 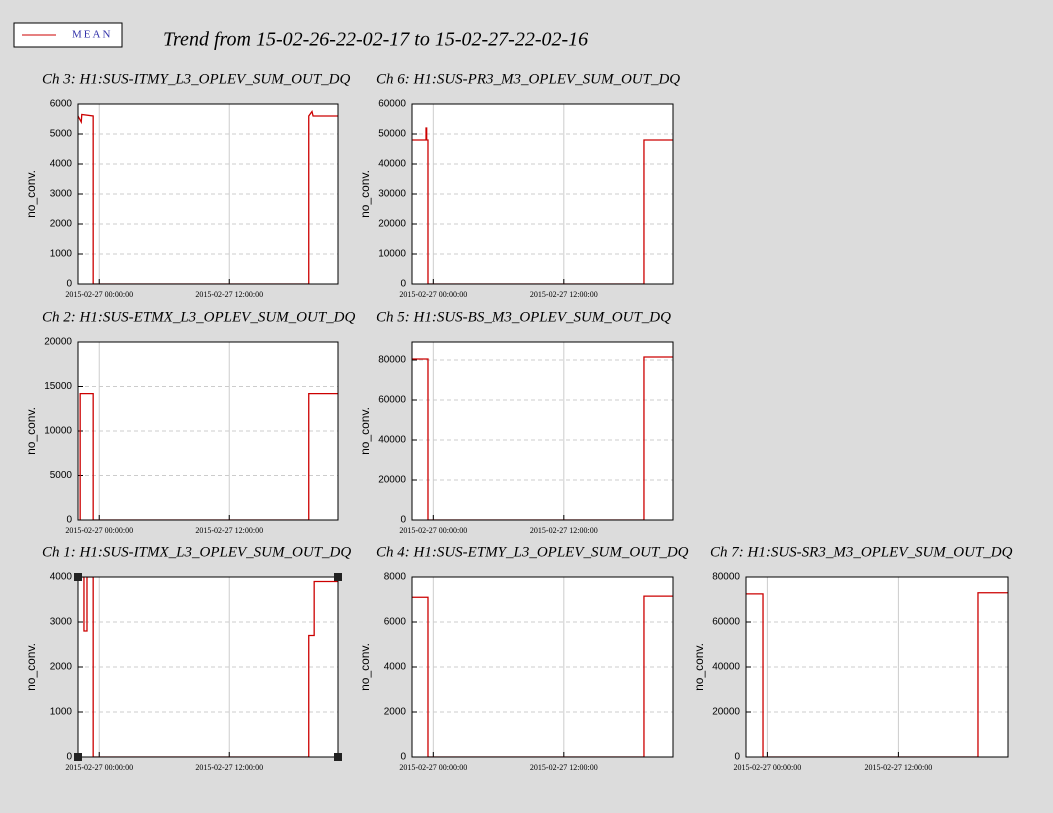 What do you see at coordinates (196, 552) in the screenshot?
I see `chart-title: Ch 1: H1:SUS-ITMX_L3_OPLEV_SUM_OUT_DQ` at bounding box center [196, 552].